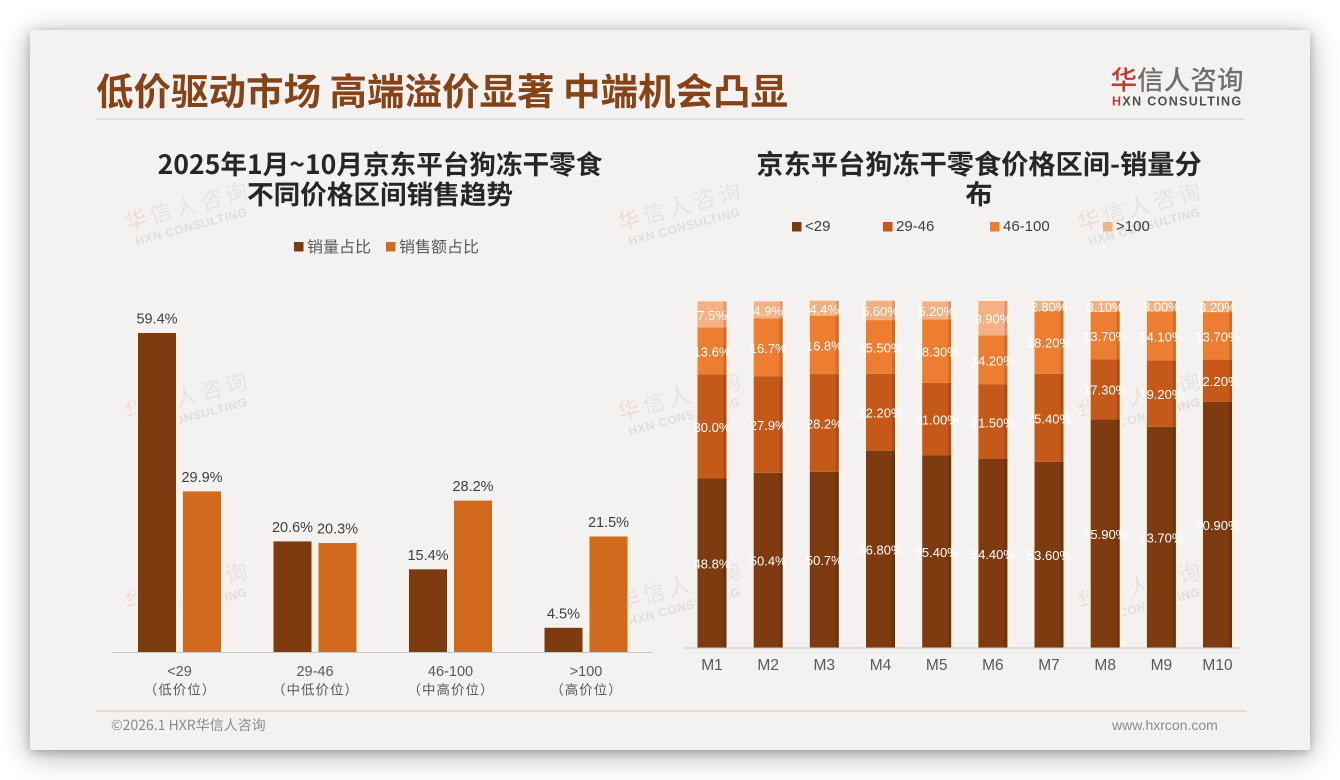  Describe the element at coordinates (1161, 336) in the screenshot. I see `svg-text: 14.10%` at that location.